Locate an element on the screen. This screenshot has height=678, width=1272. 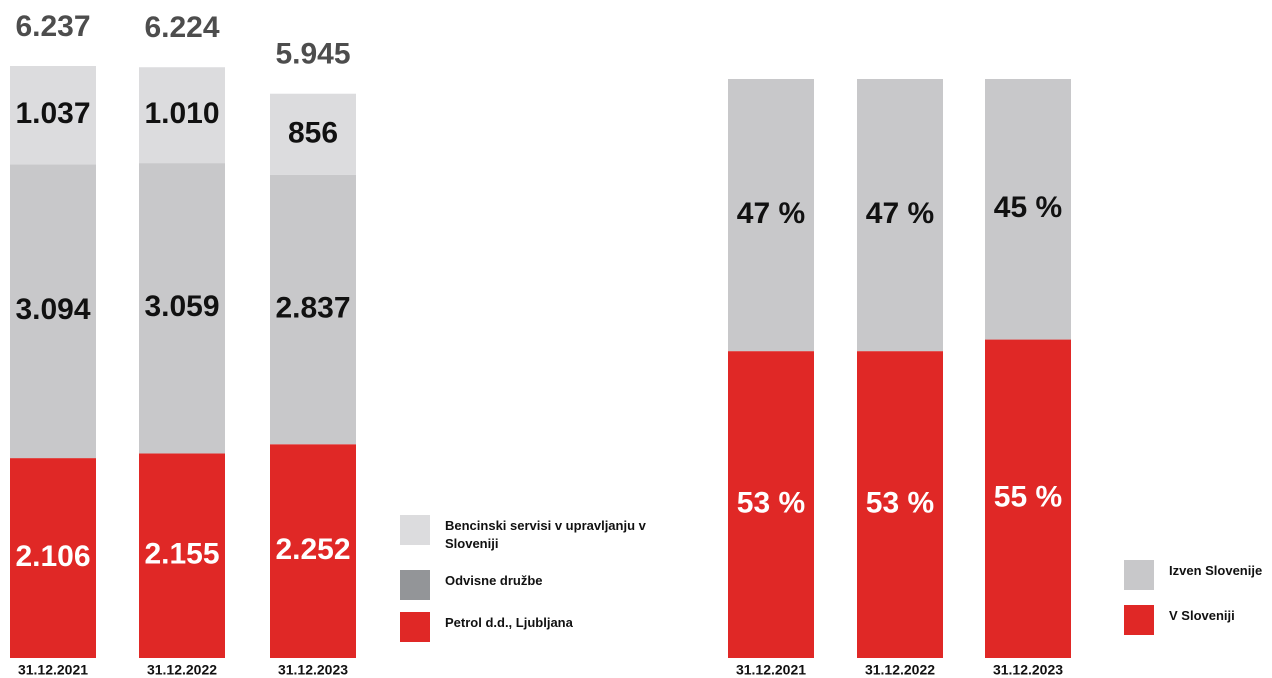
total-label: 5.945 is located at coordinates (312, 54).